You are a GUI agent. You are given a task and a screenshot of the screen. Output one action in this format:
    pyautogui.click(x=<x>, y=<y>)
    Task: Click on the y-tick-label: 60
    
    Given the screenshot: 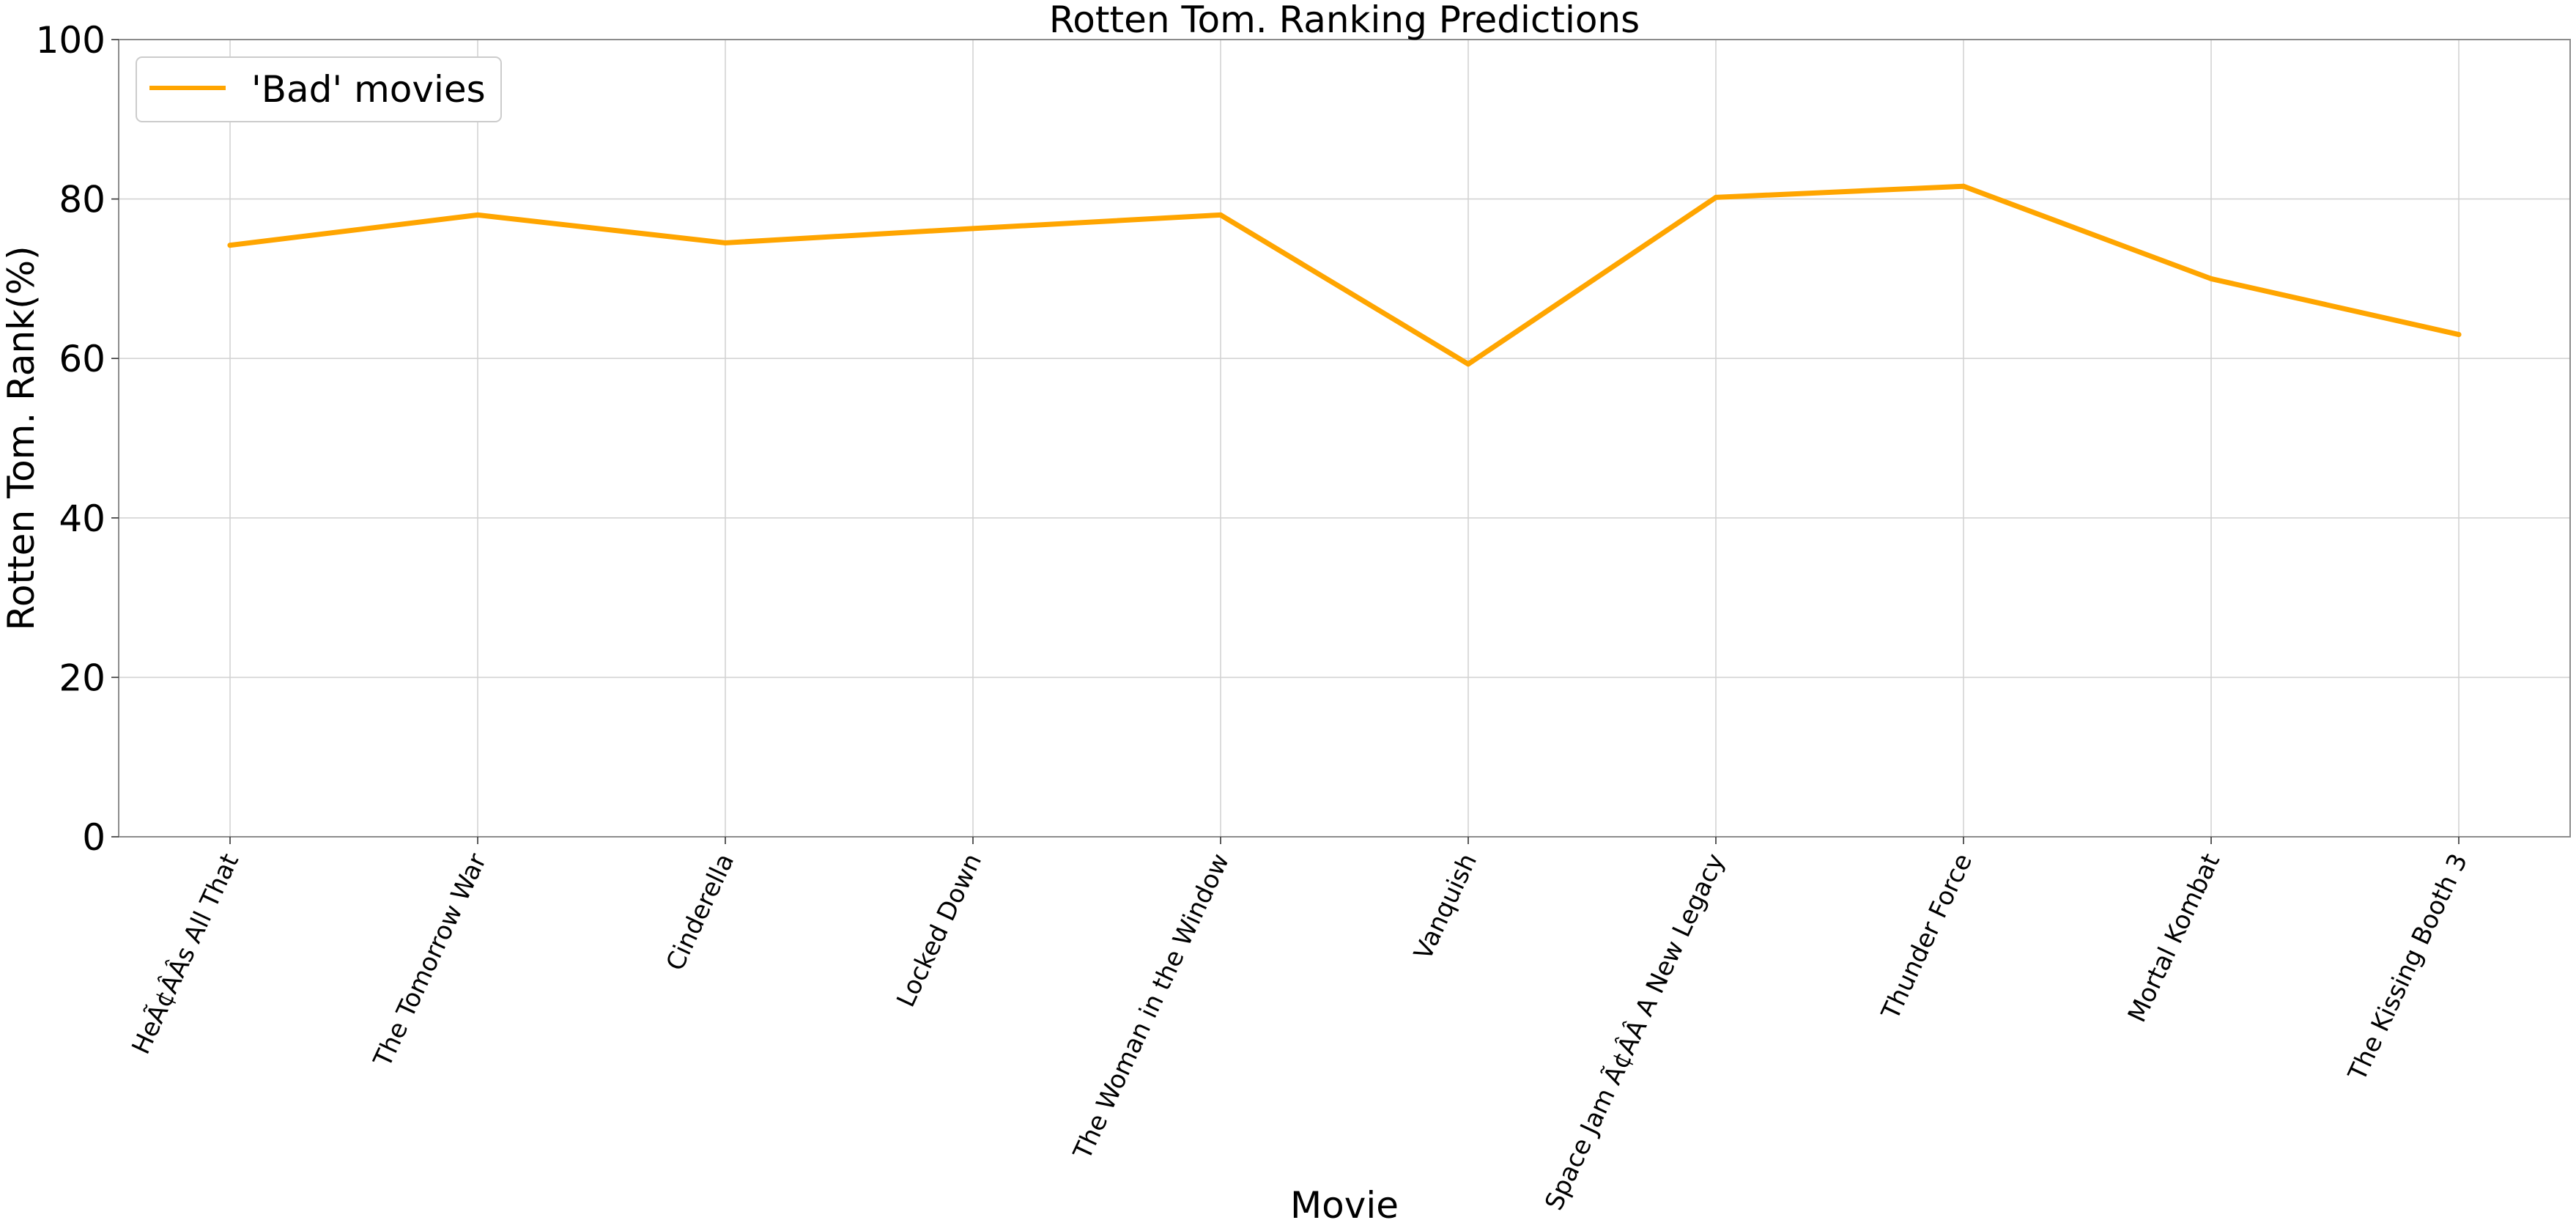 What is the action you would take?
    pyautogui.click(x=82, y=359)
    